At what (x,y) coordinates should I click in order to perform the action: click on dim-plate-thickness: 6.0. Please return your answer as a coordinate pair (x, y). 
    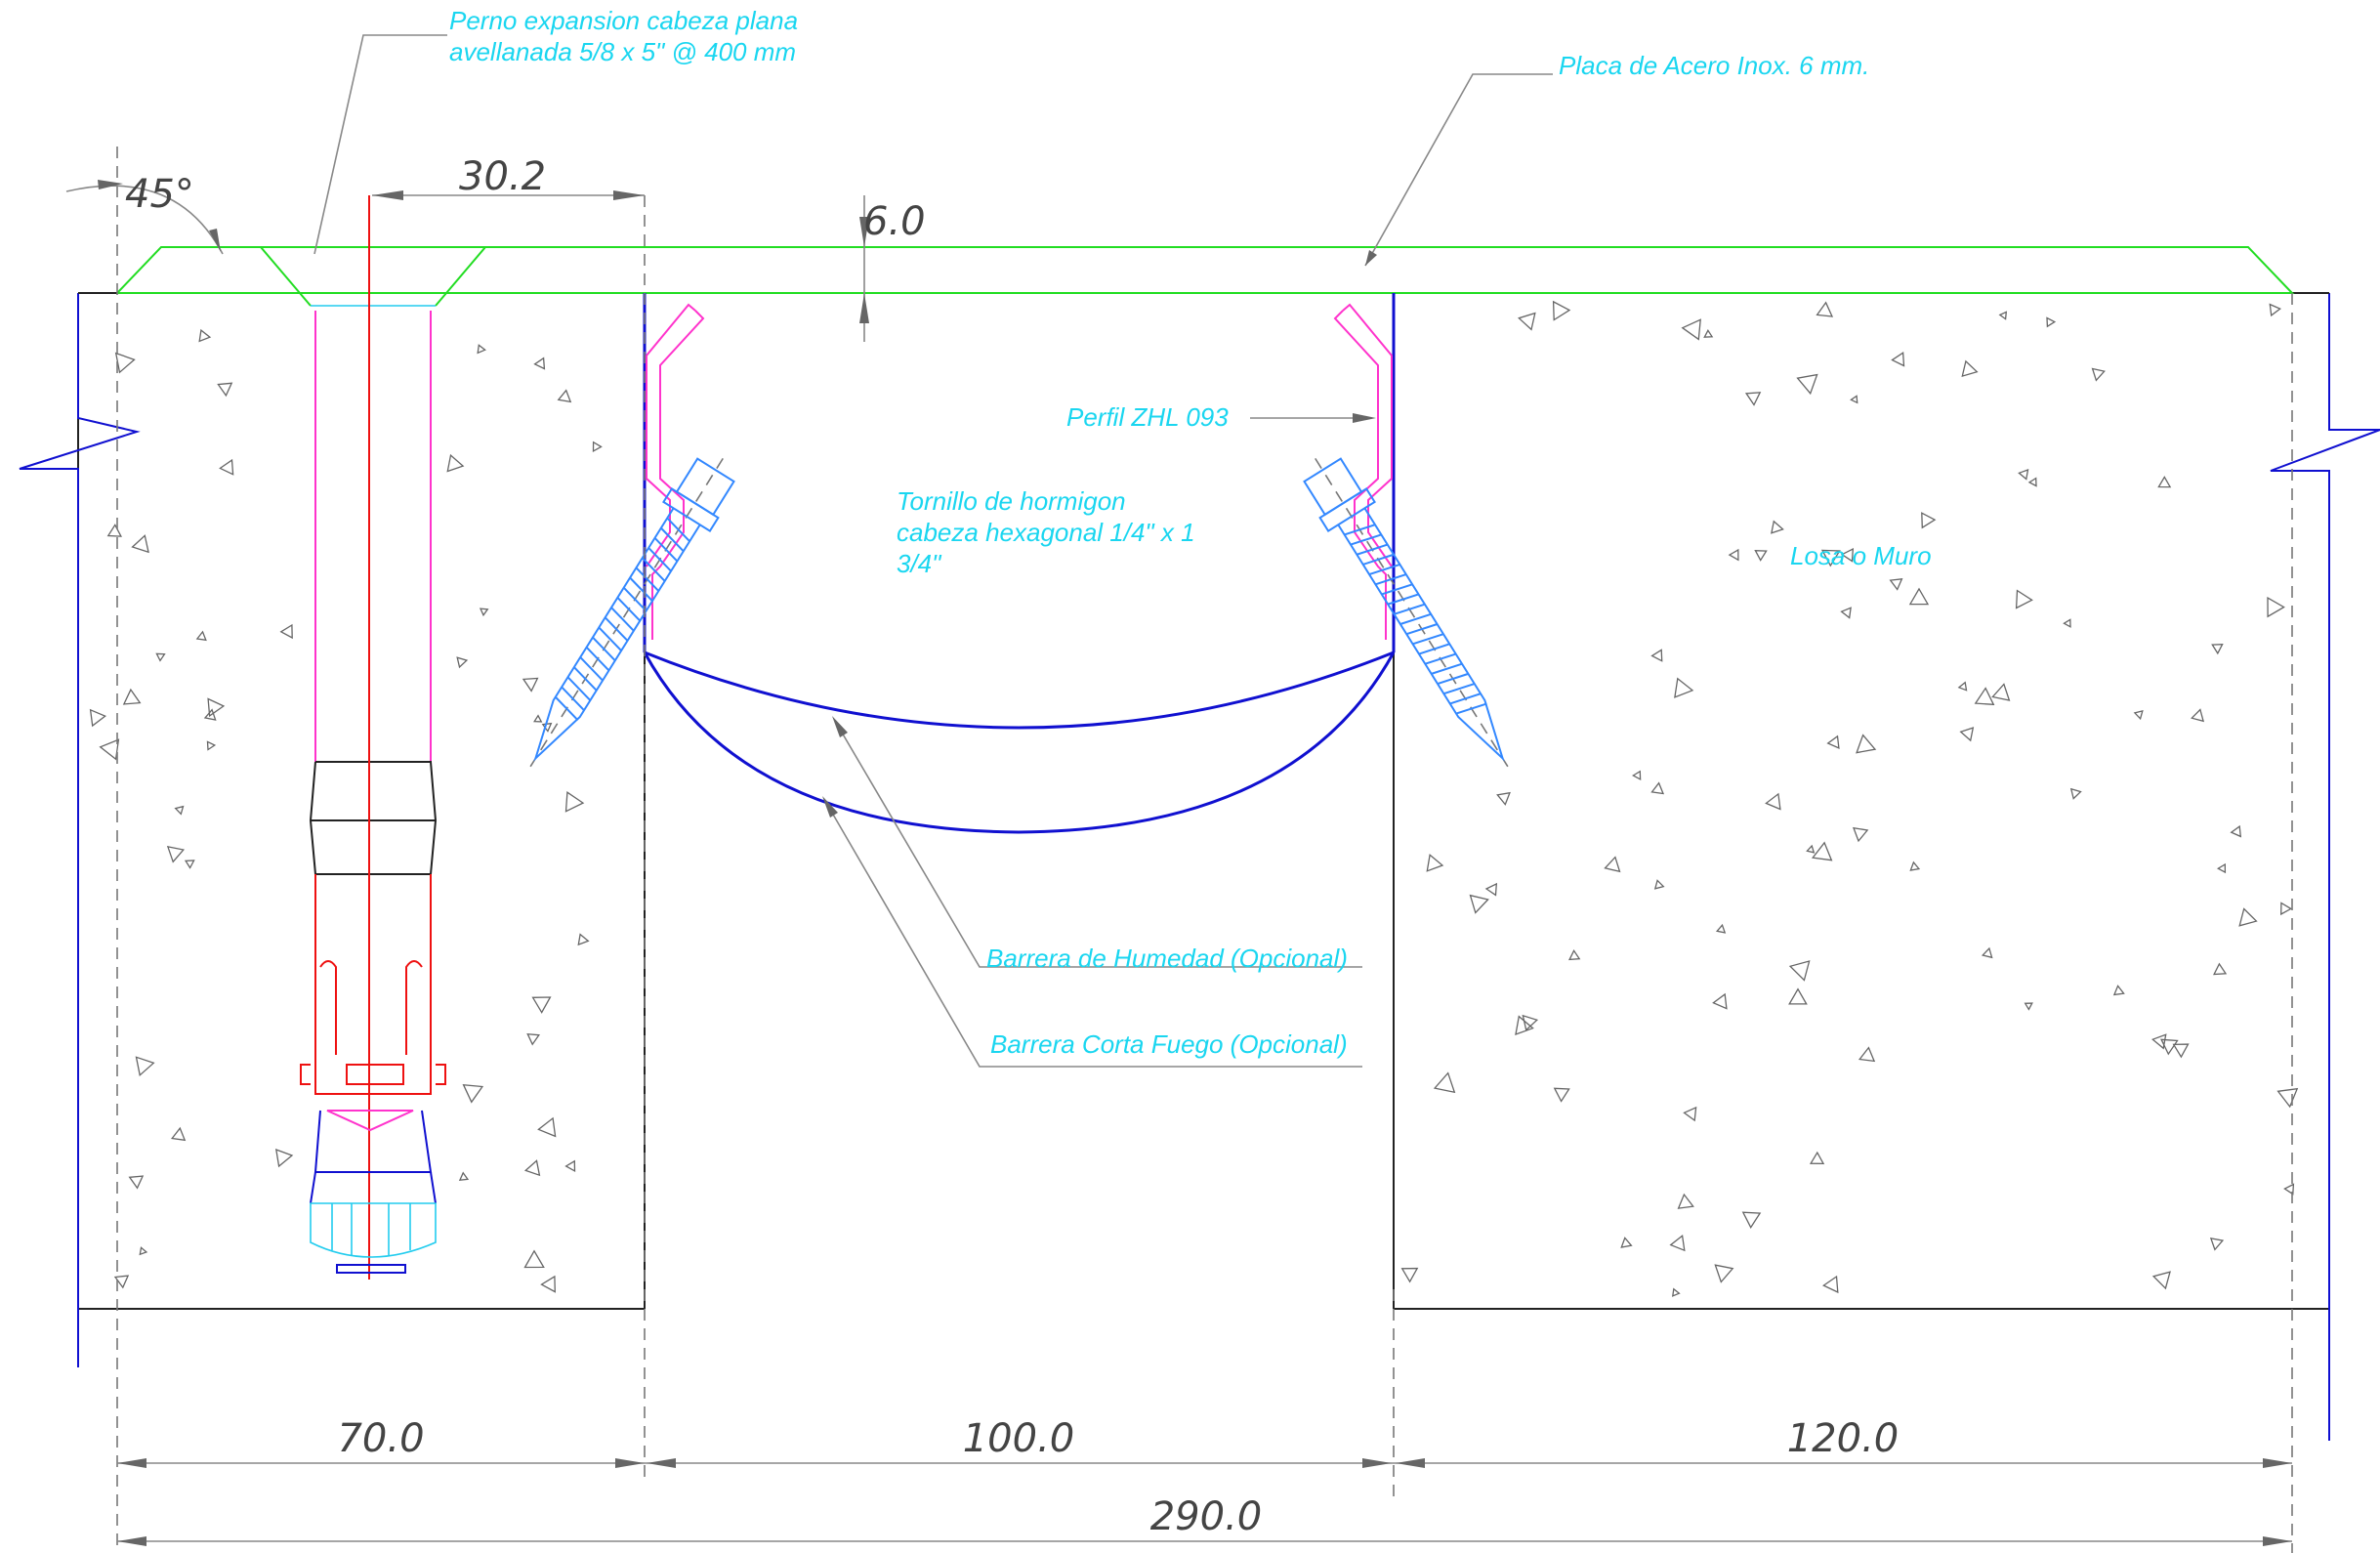
    Looking at the image, I should click on (892, 268).